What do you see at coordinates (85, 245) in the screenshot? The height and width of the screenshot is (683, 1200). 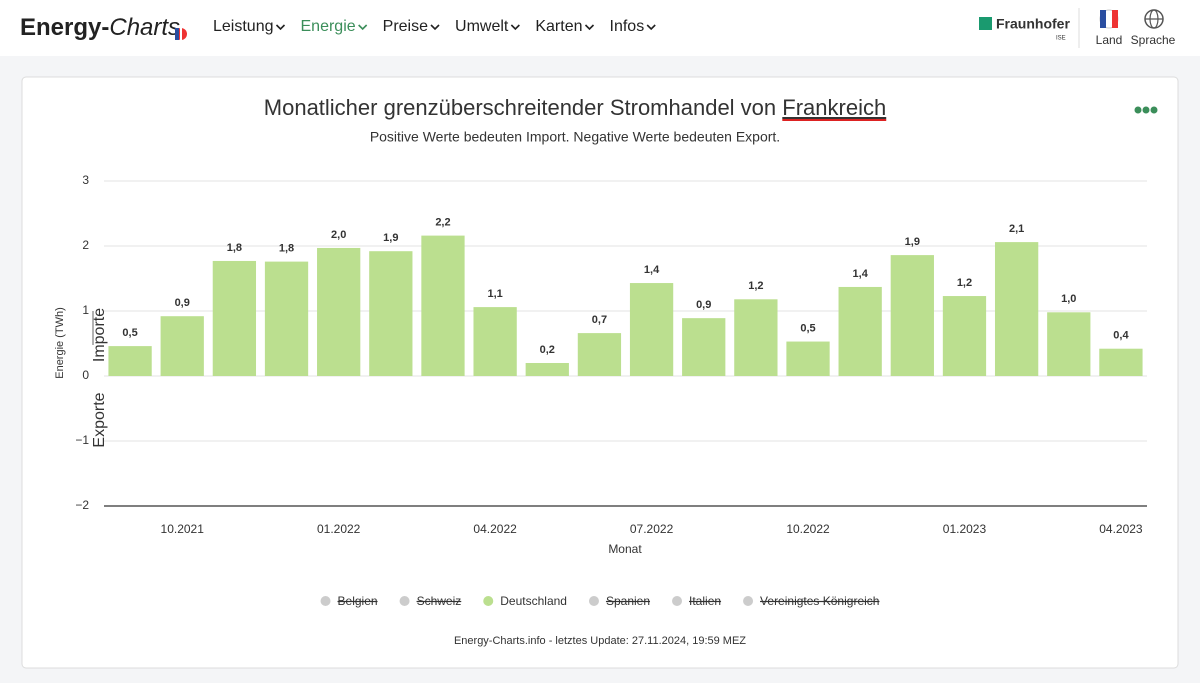 I see `y-tick-label: 2` at bounding box center [85, 245].